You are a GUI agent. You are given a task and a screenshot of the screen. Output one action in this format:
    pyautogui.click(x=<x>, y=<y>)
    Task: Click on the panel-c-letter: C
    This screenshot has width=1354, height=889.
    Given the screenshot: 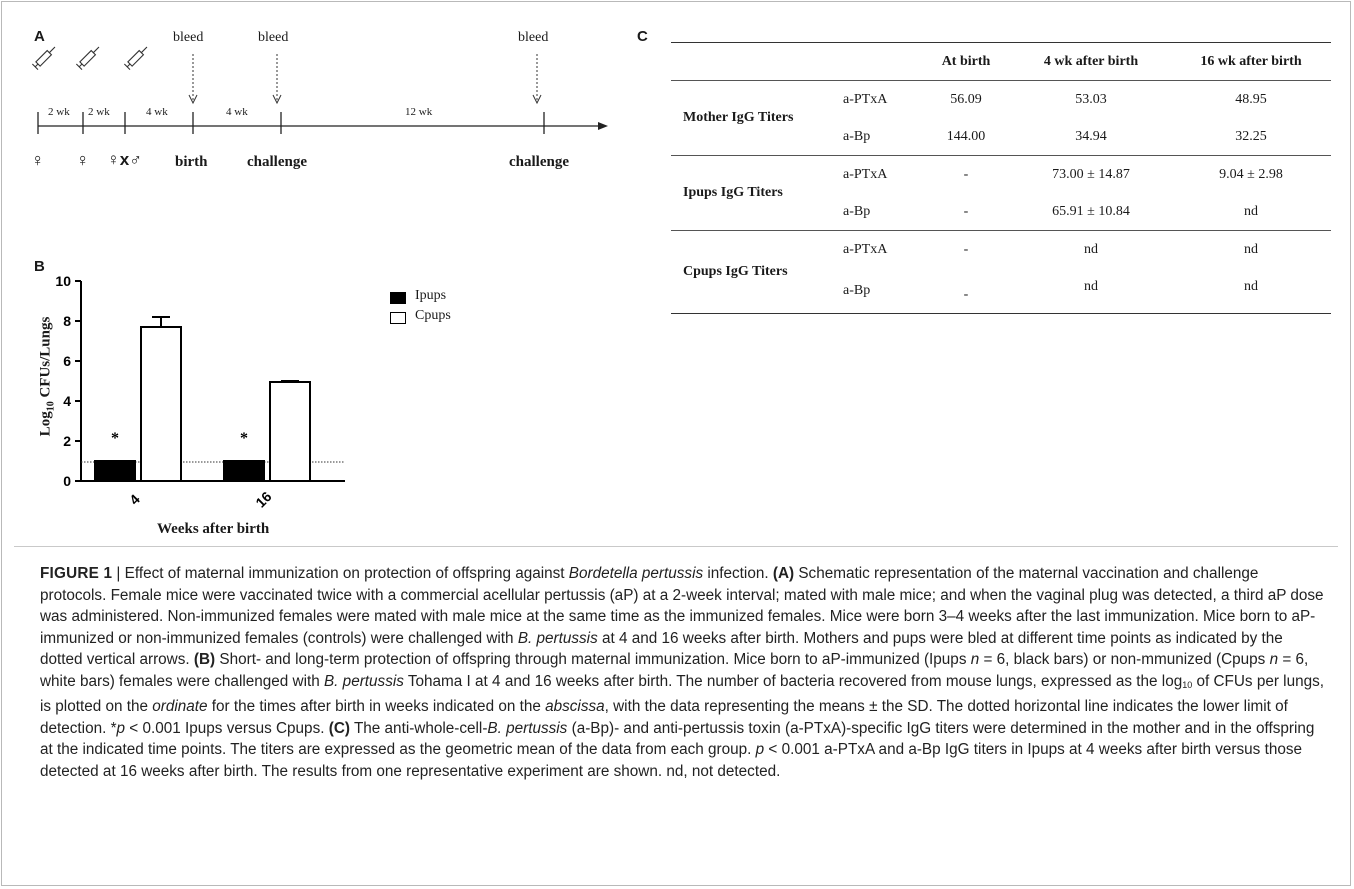 What is the action you would take?
    pyautogui.click(x=642, y=36)
    